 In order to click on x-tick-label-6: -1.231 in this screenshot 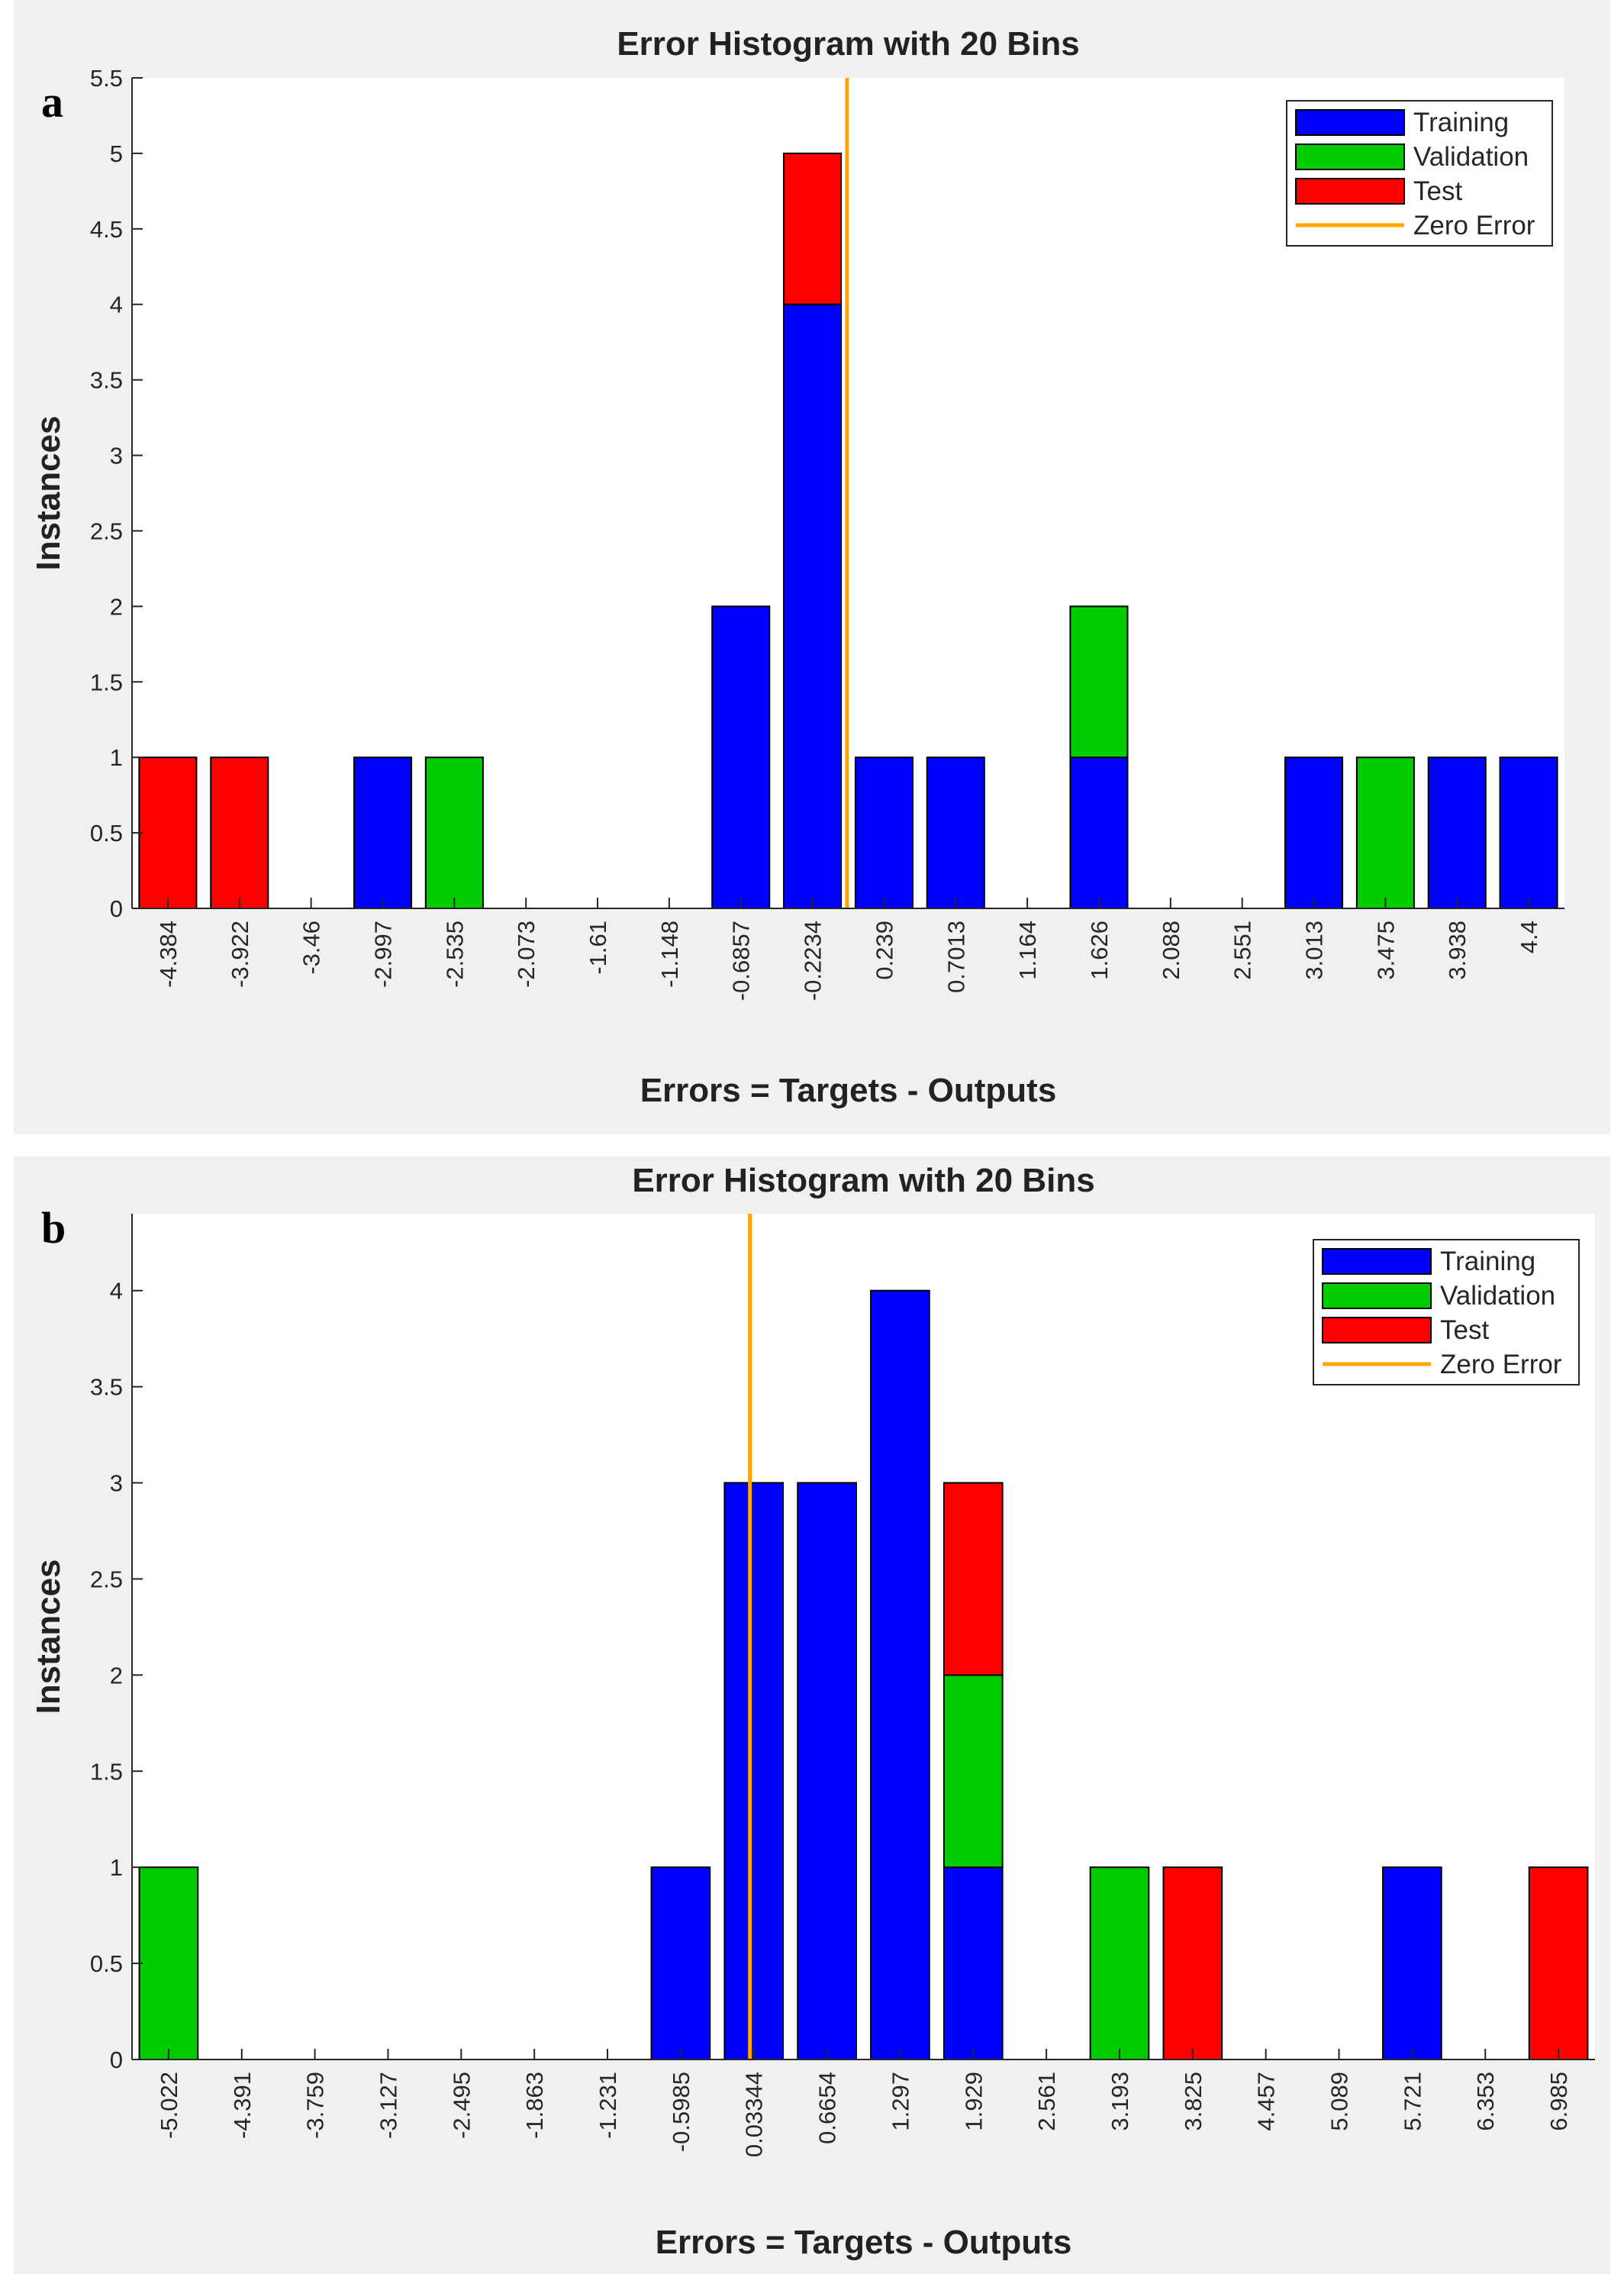, I will do `click(607, 2105)`.